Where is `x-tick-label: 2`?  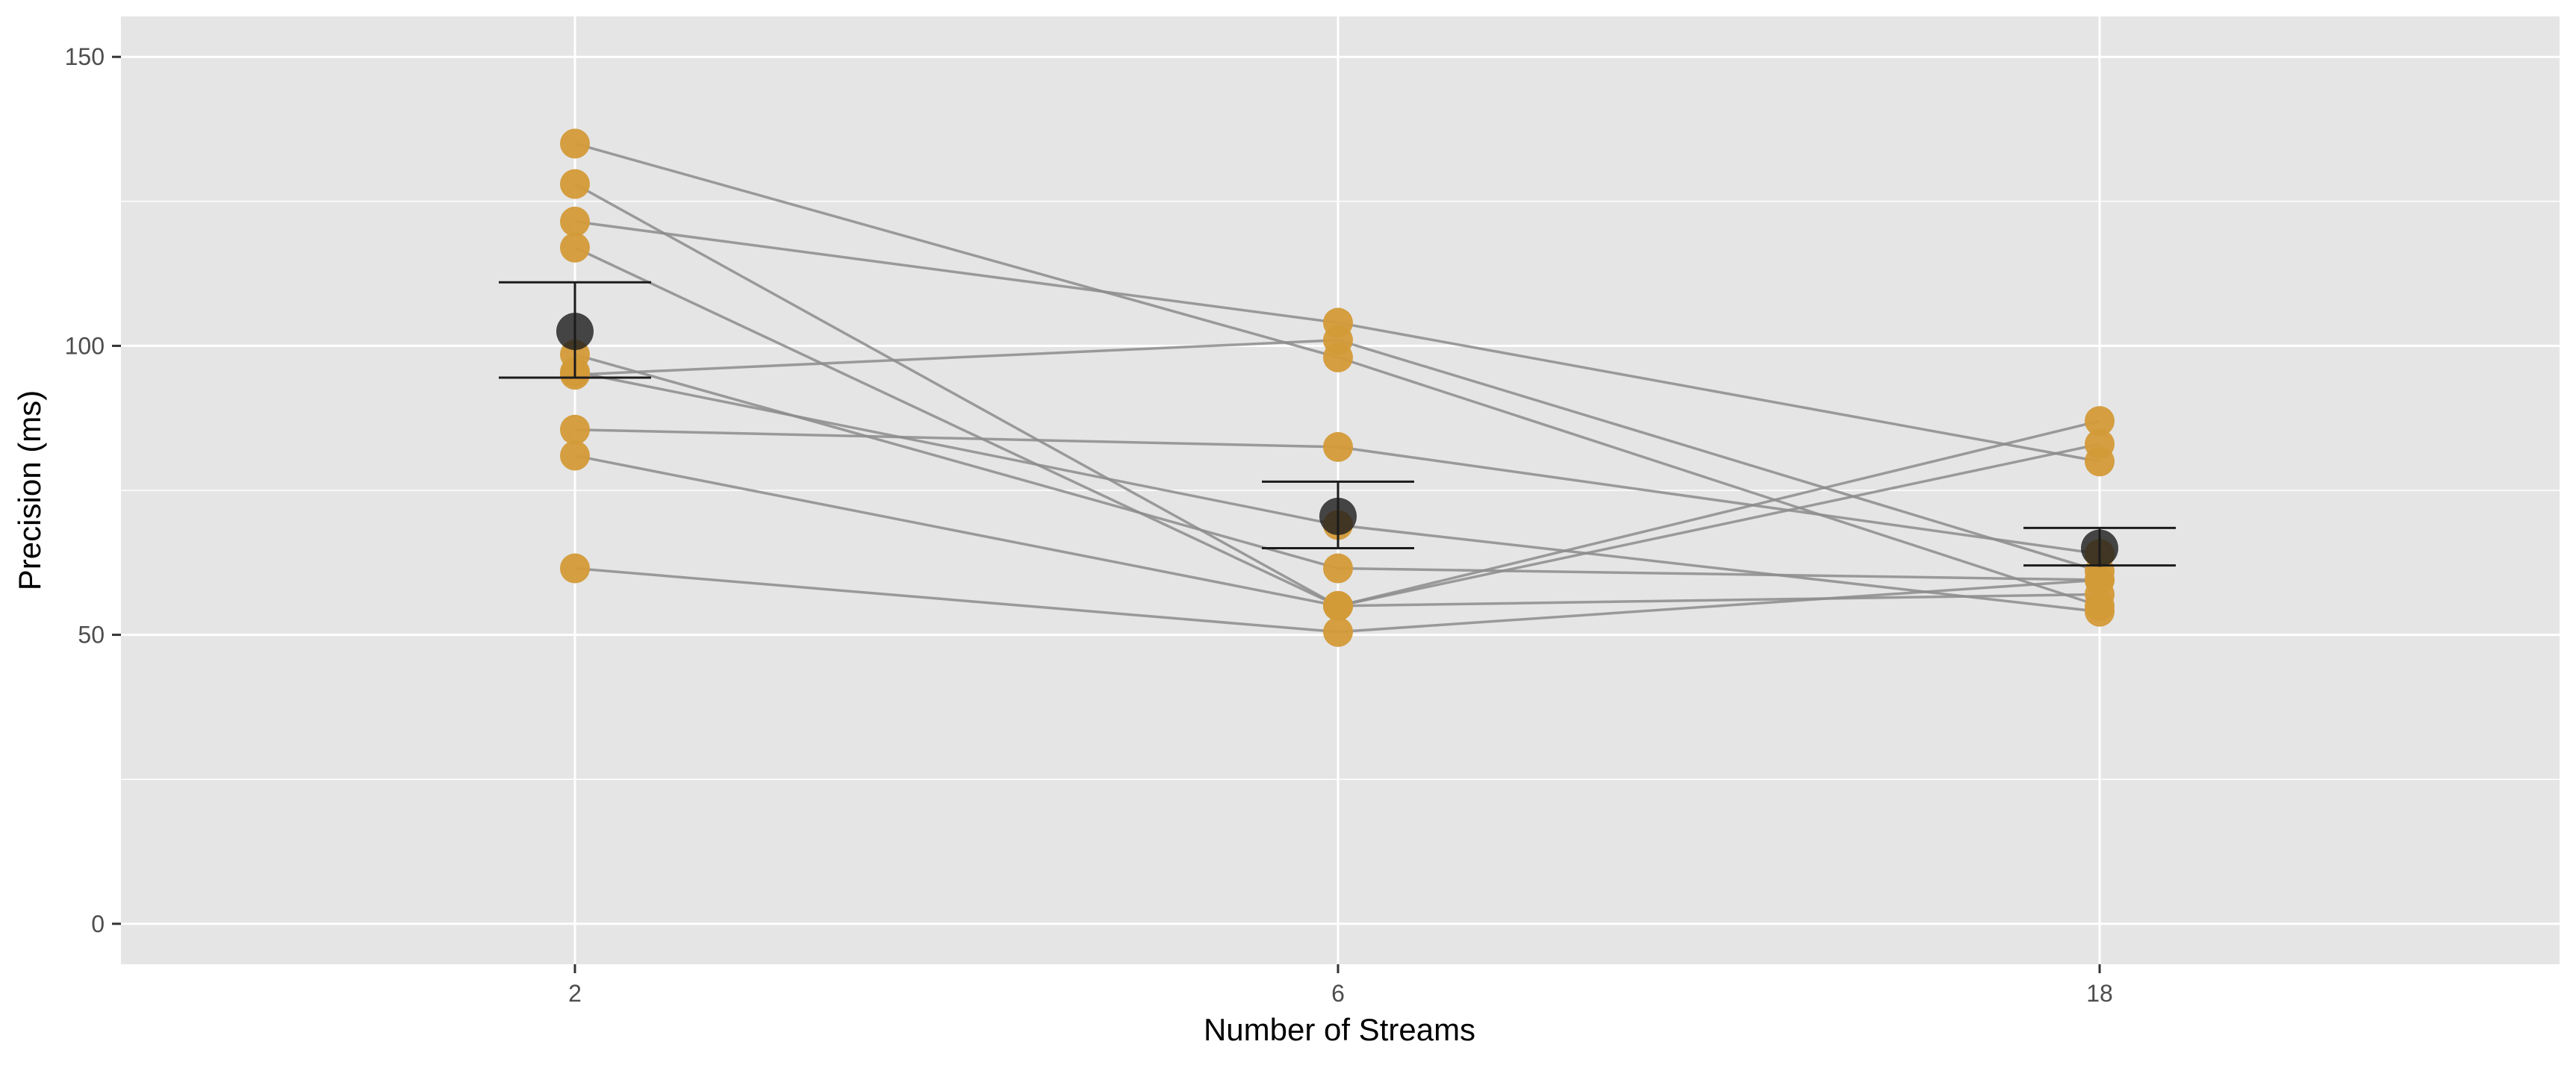 x-tick-label: 2 is located at coordinates (575, 994).